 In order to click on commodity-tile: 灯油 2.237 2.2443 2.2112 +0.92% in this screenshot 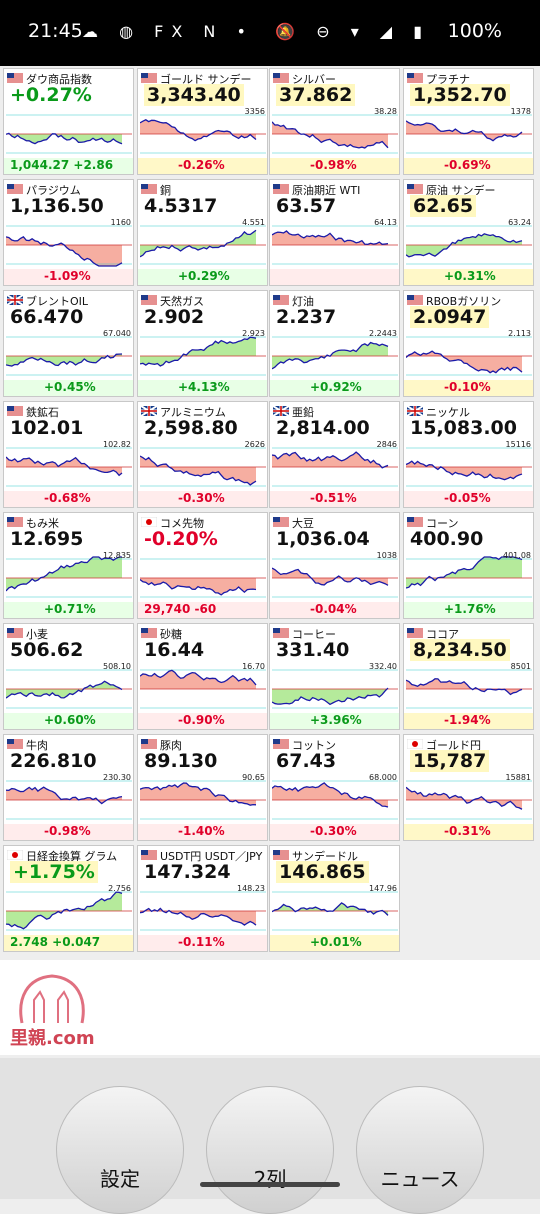, I will do `click(334, 343)`.